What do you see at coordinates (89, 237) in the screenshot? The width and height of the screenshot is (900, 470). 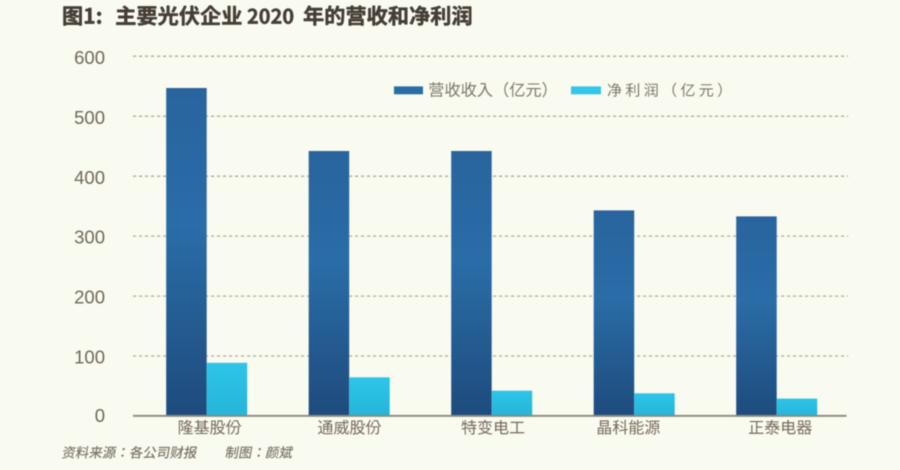 I see `svg-text: 300` at bounding box center [89, 237].